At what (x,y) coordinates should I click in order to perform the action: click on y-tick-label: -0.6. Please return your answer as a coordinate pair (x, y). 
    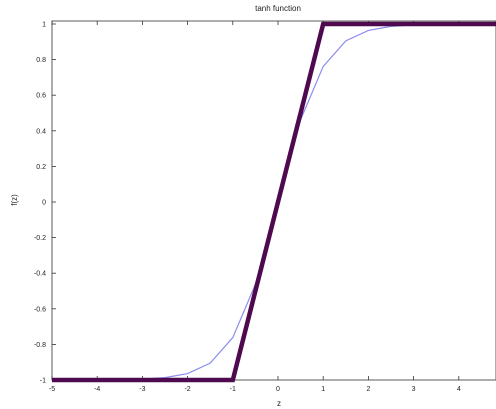
    Looking at the image, I should click on (40, 309).